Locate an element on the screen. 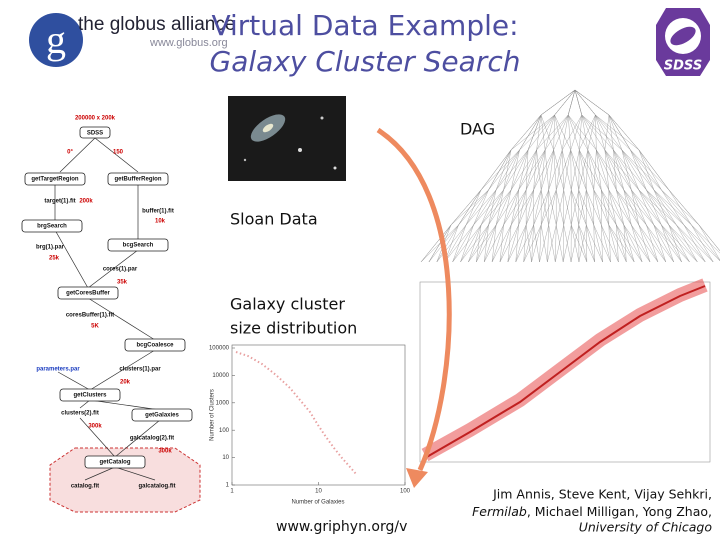  title-line-2: Galaxy Cluster Search is located at coordinates (365, 61).